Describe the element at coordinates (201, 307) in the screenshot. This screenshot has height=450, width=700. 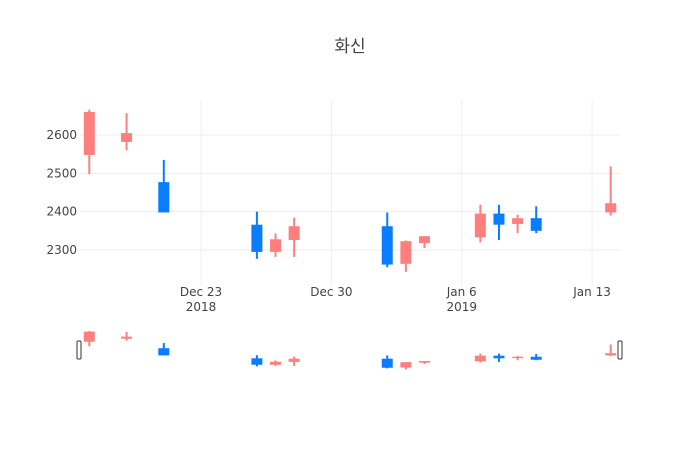
I see `x-tick-year: 2018` at that location.